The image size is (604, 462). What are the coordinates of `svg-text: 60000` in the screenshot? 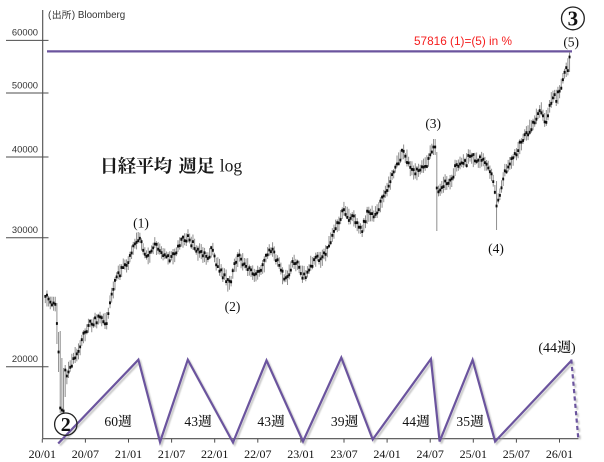 It's located at (25, 32).